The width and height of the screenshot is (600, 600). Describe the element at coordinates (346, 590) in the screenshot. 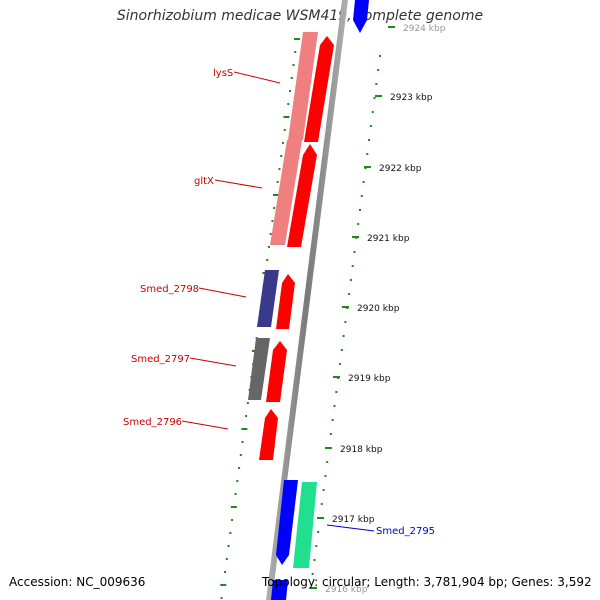

I see `scale-label: 2916 kbp` at that location.